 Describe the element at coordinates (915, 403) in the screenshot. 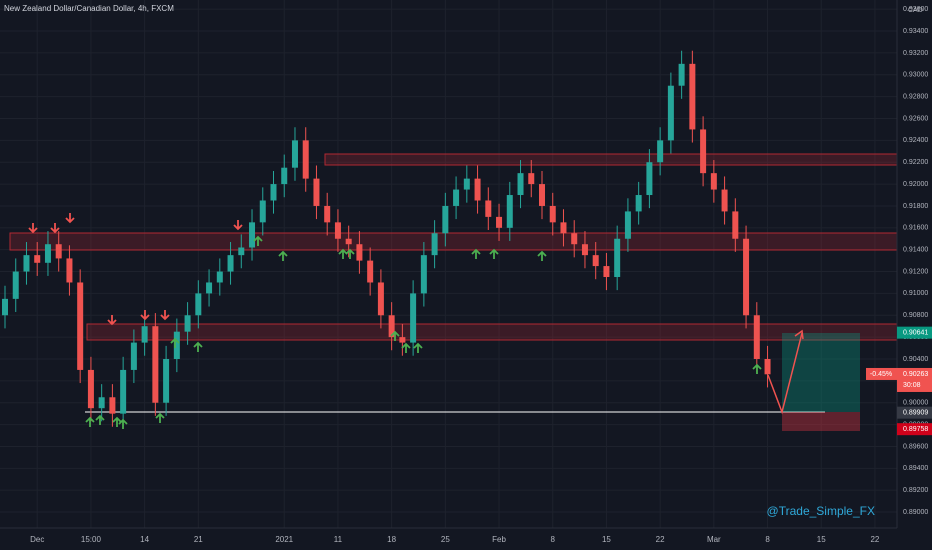

I see `y-tick-label: 0.90000` at that location.